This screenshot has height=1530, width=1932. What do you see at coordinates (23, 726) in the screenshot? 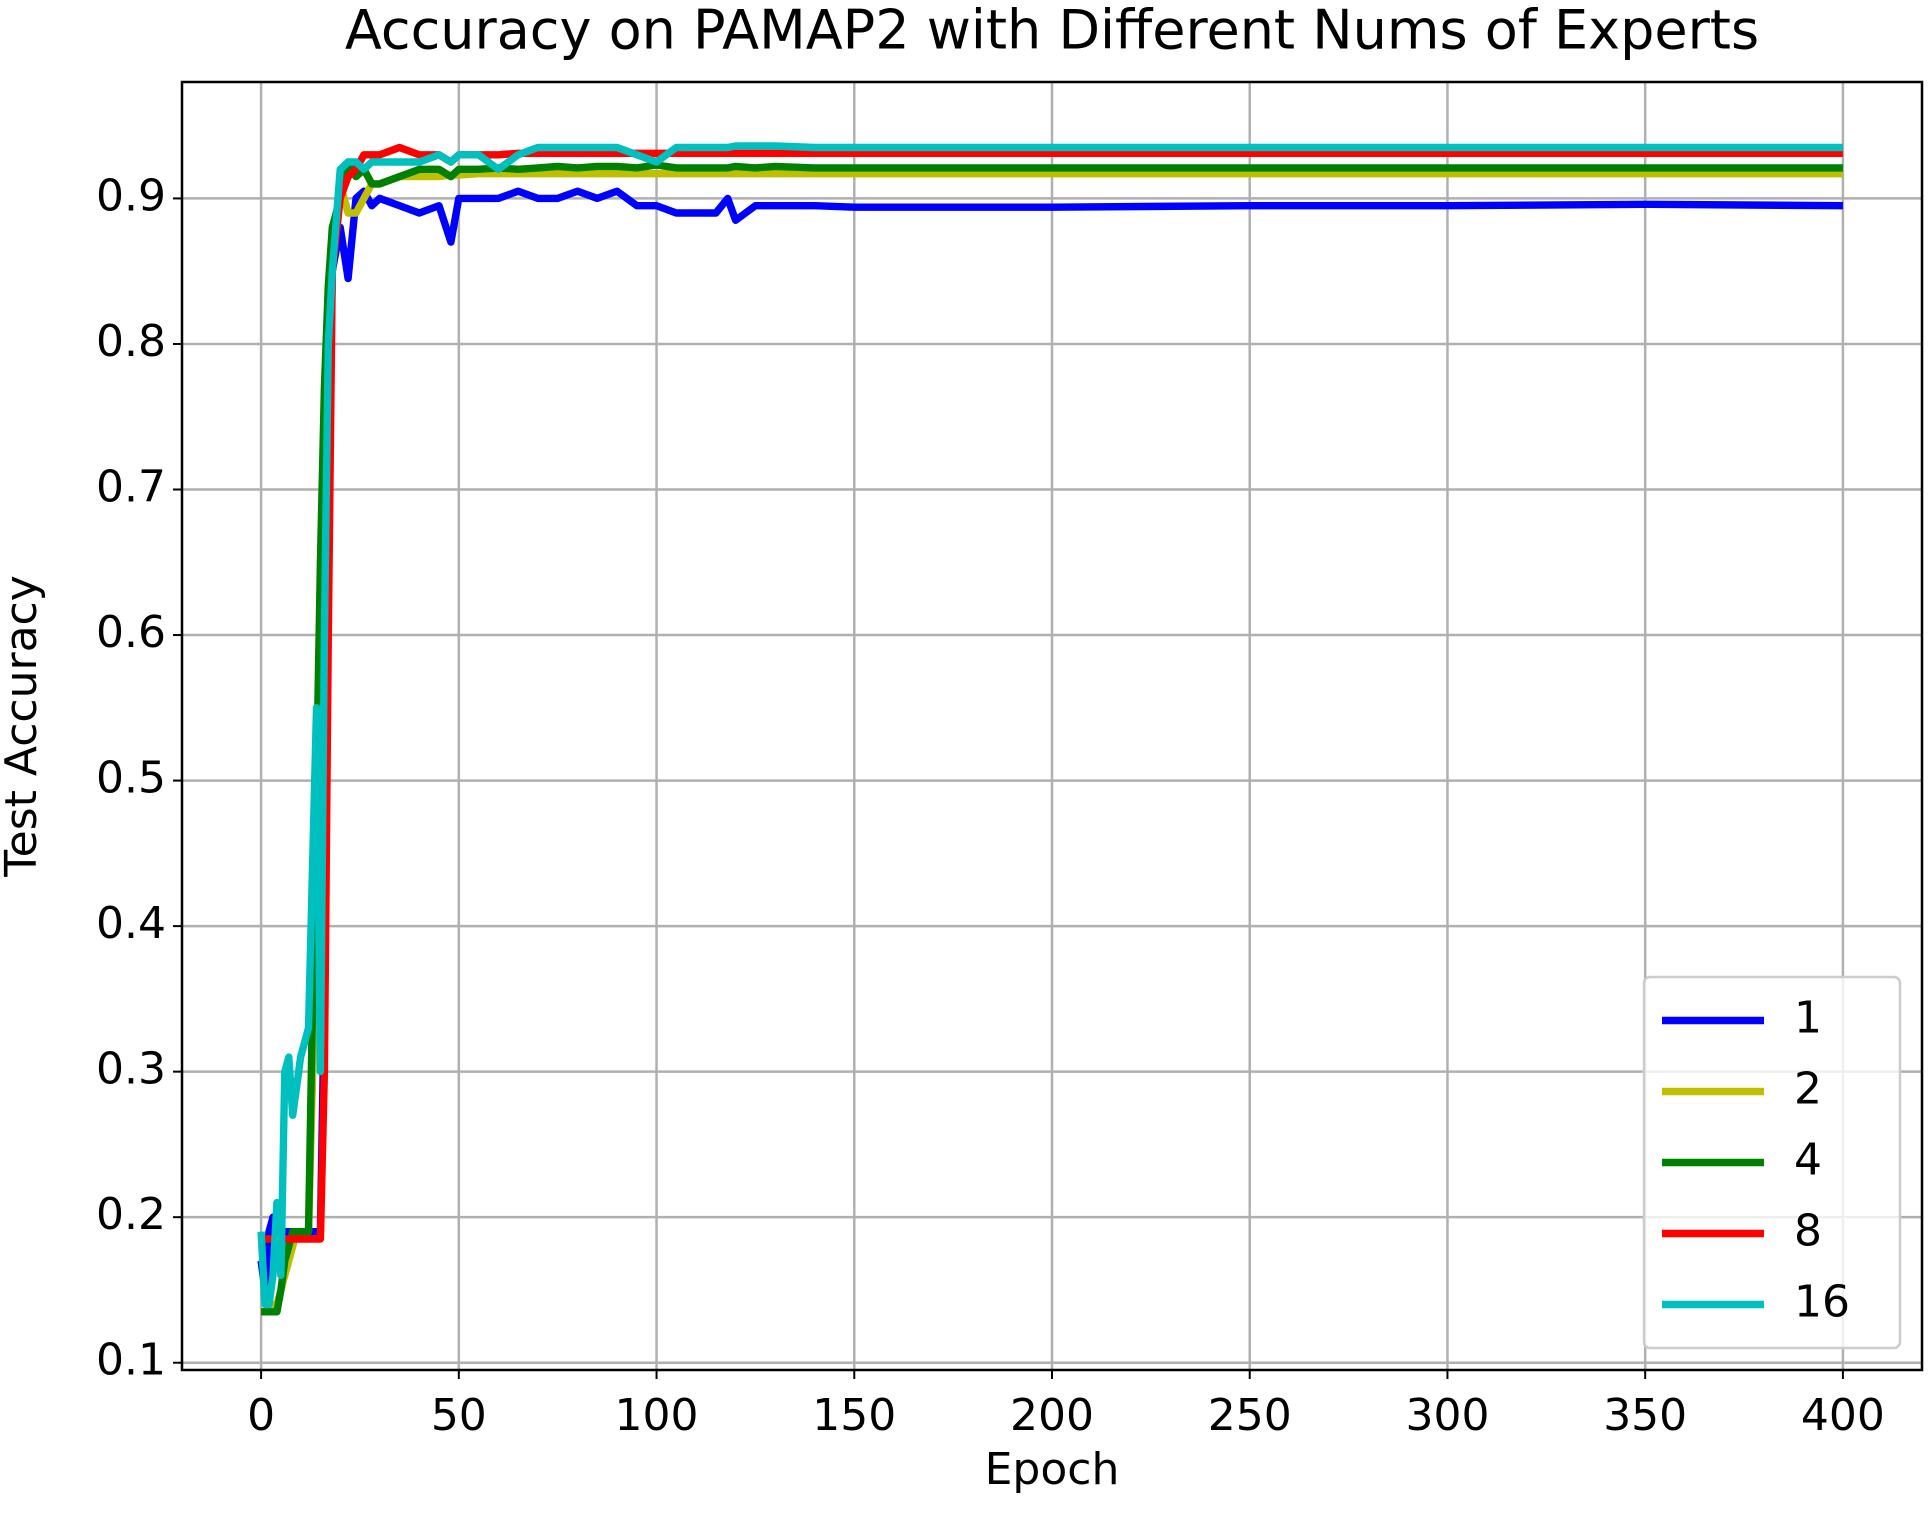
I see `y-axis-label: Test Accuracy` at bounding box center [23, 726].